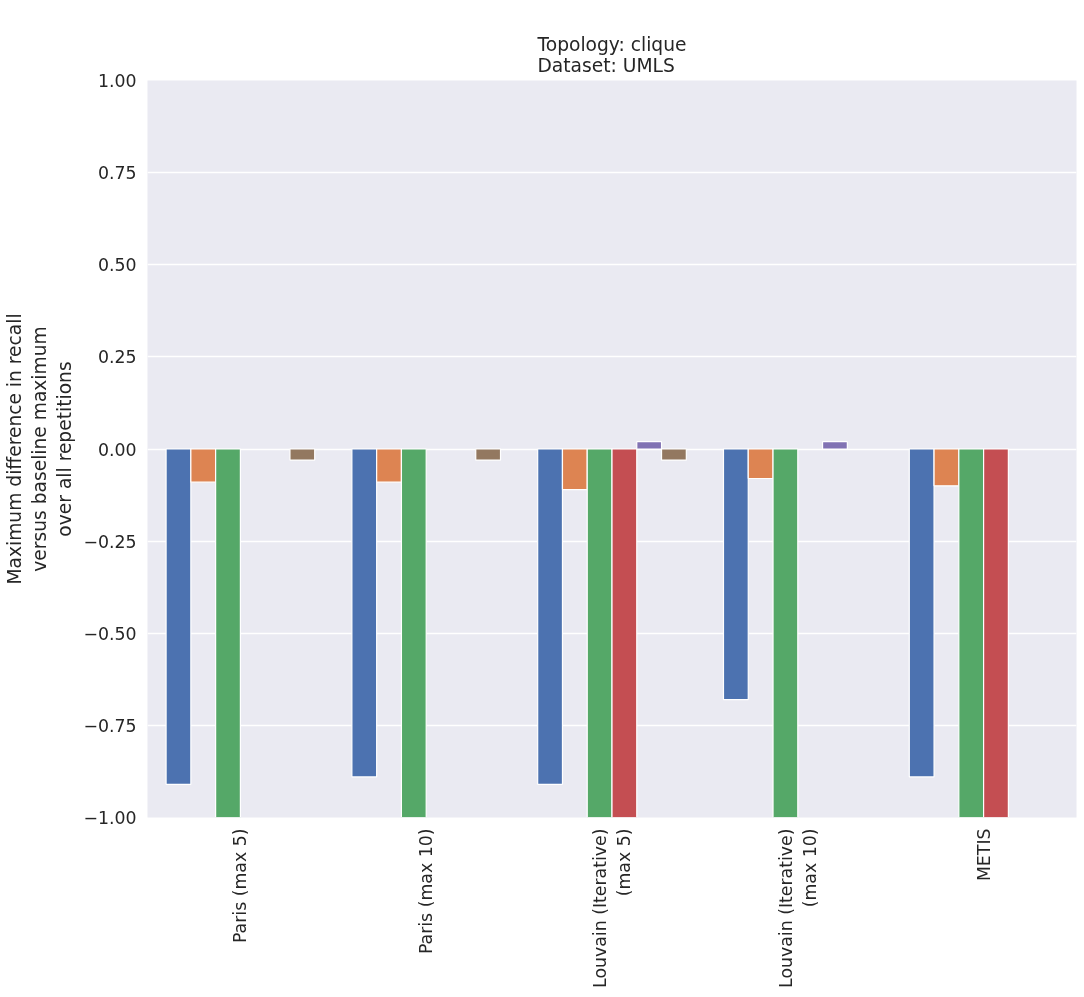 The image size is (1084, 997). What do you see at coordinates (110, 541) in the screenshot?
I see `y-tick-label: −0.25` at bounding box center [110, 541].